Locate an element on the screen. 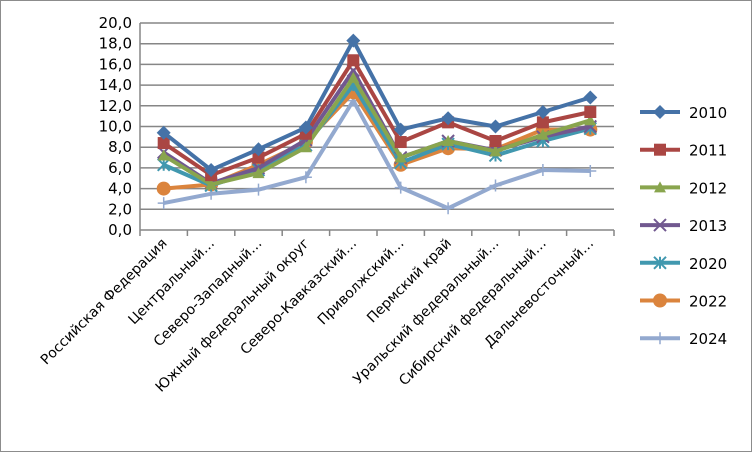 The width and height of the screenshot is (752, 452). y-tick-label: 2,0 is located at coordinates (120, 209).